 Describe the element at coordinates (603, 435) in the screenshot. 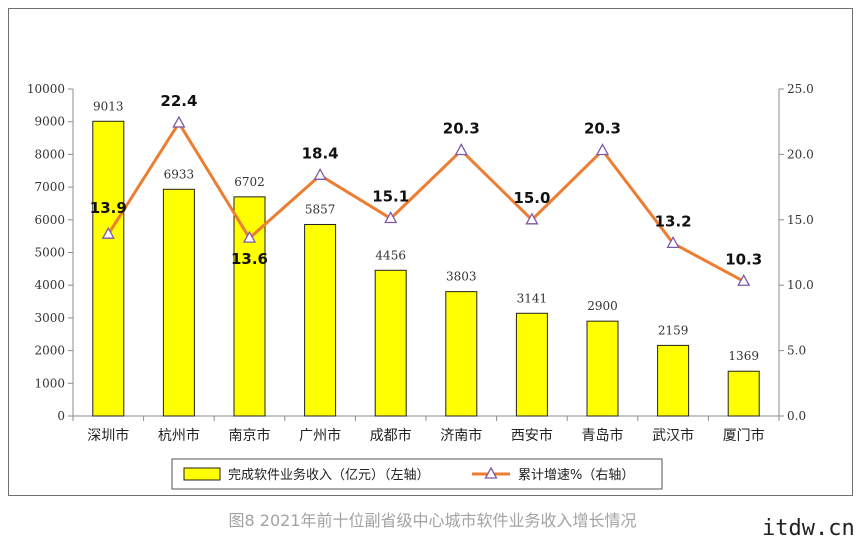

I see `x-tick-label: 青岛市` at that location.